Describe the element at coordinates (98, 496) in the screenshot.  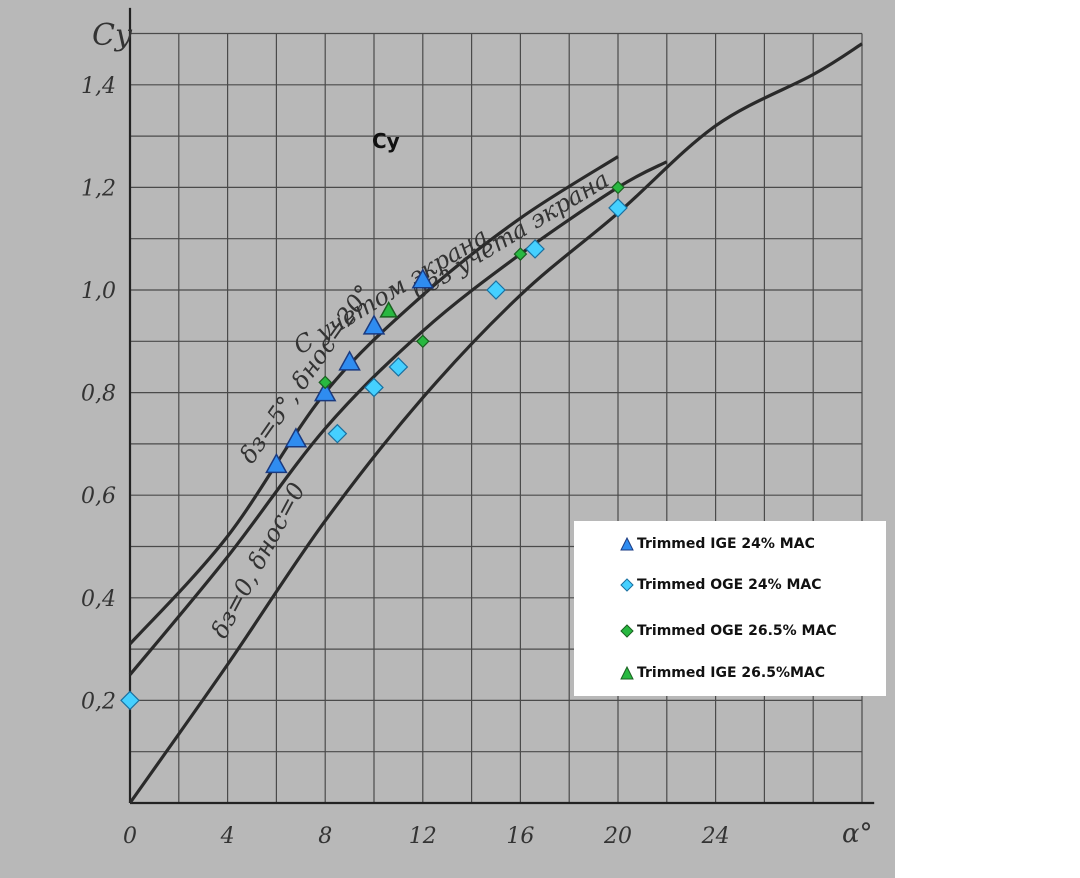
I see `y-tick-label: 0,6` at that location.